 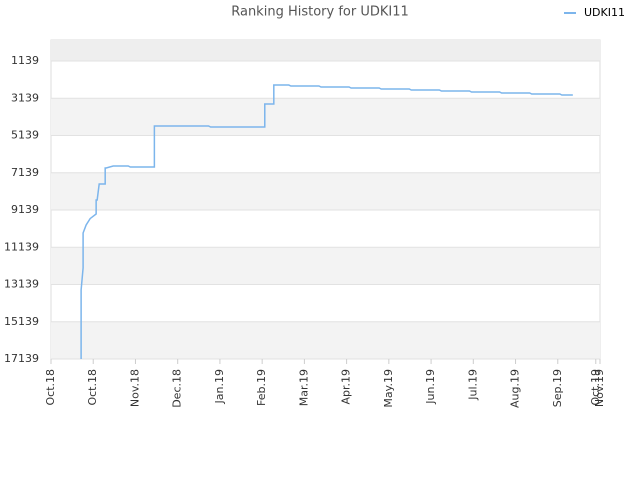 What do you see at coordinates (320, 12) in the screenshot?
I see `chart-title: Ranking History for UDKI11` at bounding box center [320, 12].